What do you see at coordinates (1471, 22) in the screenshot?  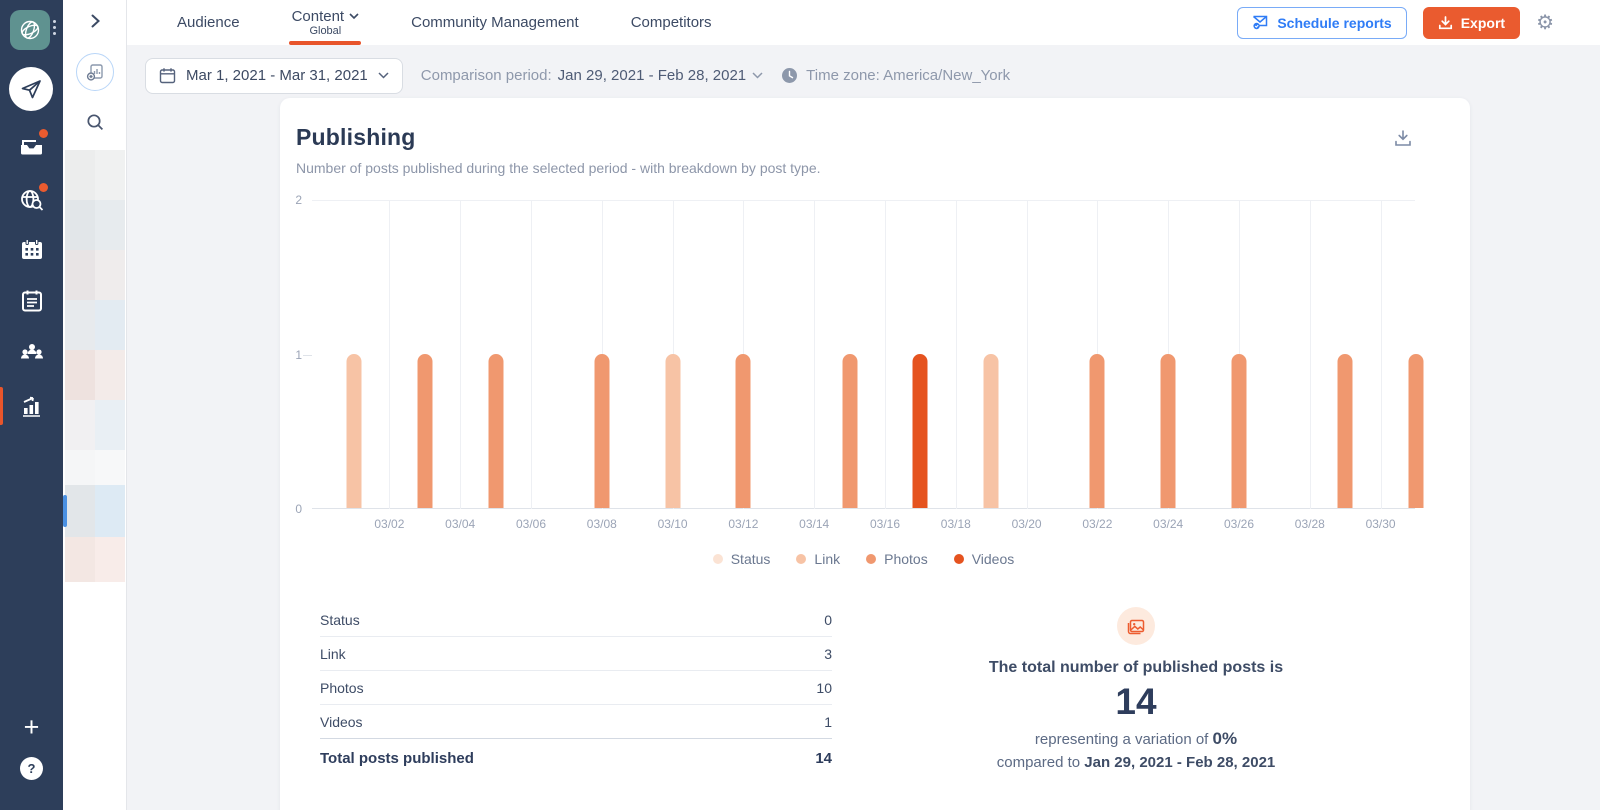 I see `export-button: Export` at bounding box center [1471, 22].